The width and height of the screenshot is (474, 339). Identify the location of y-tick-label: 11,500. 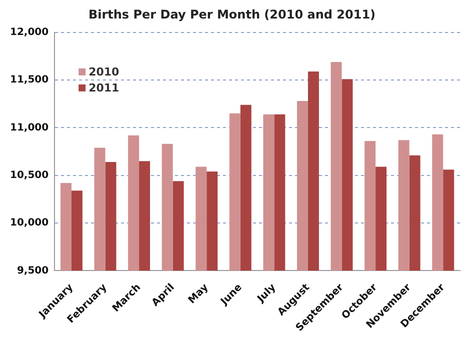
(29, 80).